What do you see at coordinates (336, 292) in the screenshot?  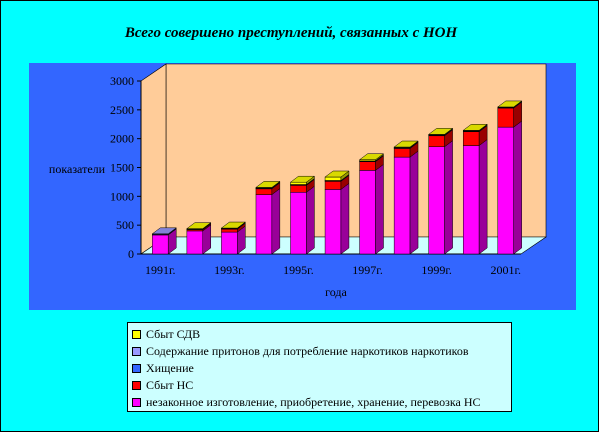 I see `x-axis-title: года` at bounding box center [336, 292].